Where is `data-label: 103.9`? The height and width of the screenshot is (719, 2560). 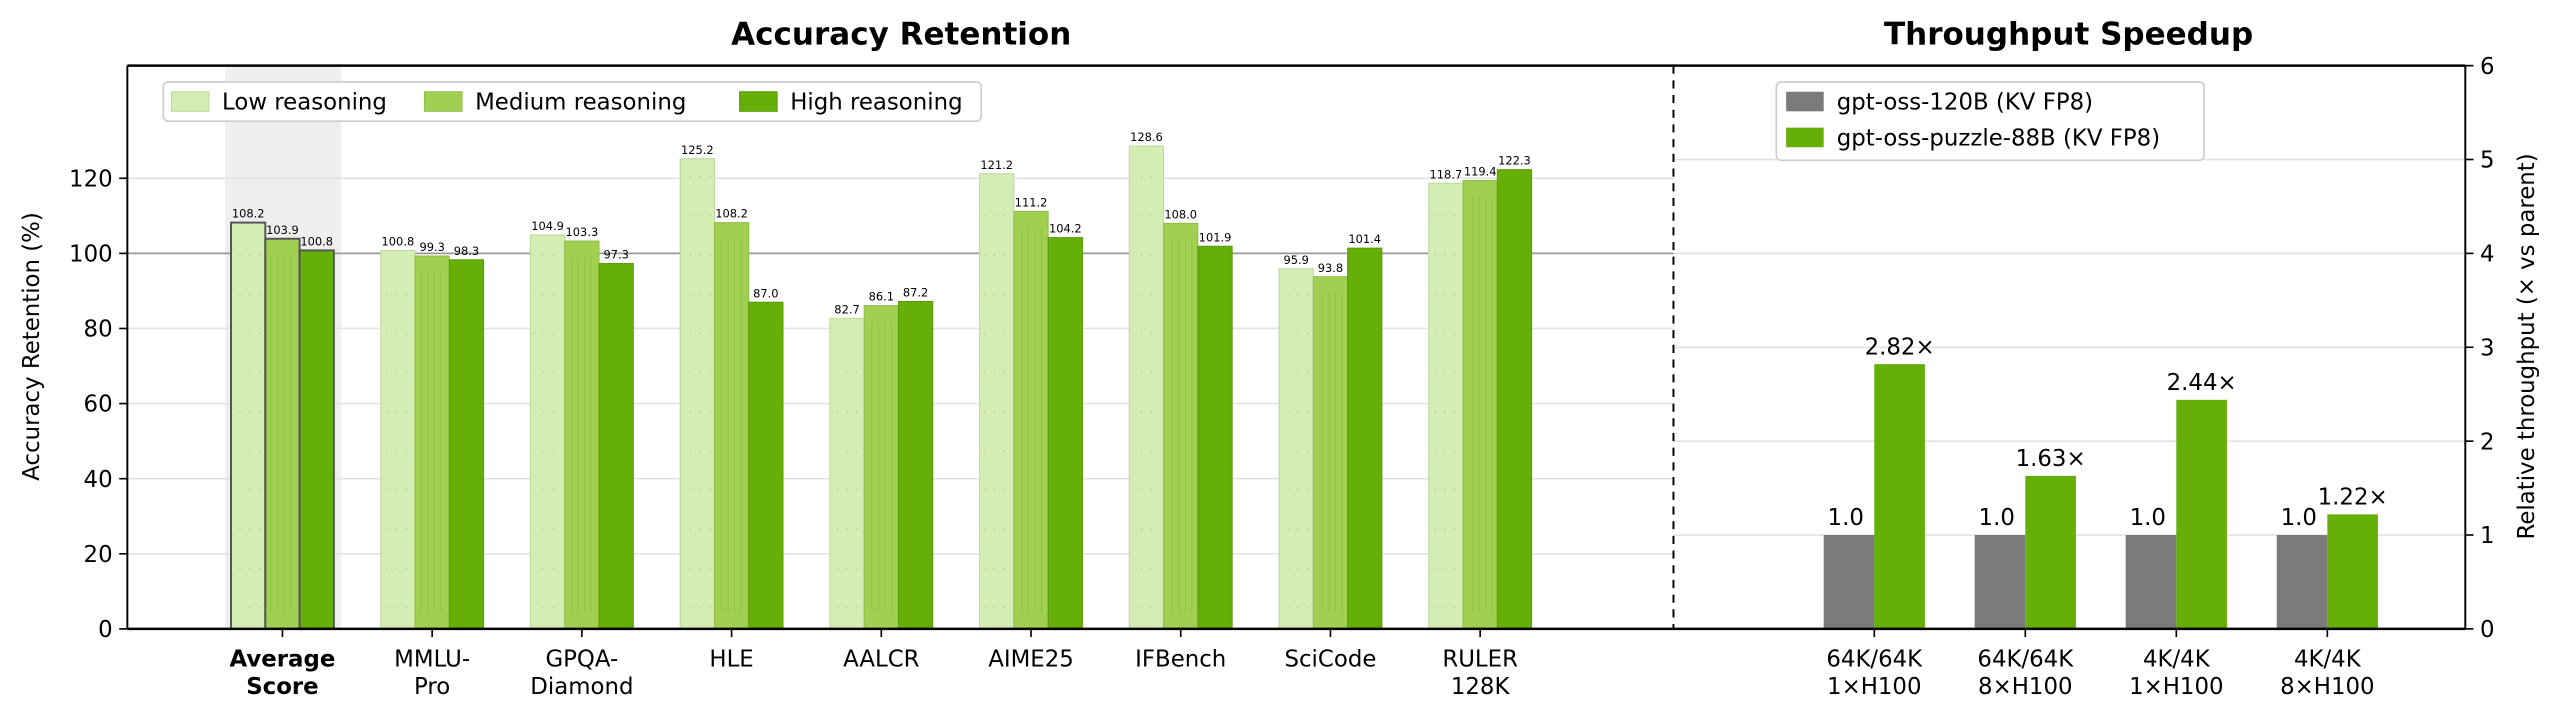
data-label: 103.9 is located at coordinates (282, 230).